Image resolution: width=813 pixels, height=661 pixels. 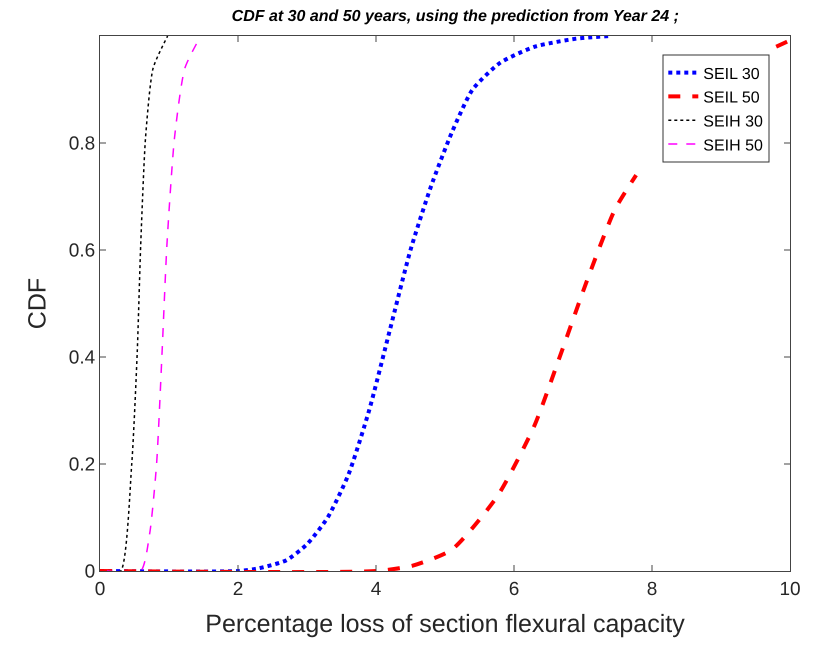 What do you see at coordinates (514, 589) in the screenshot?
I see `x-tick-label: 6` at bounding box center [514, 589].